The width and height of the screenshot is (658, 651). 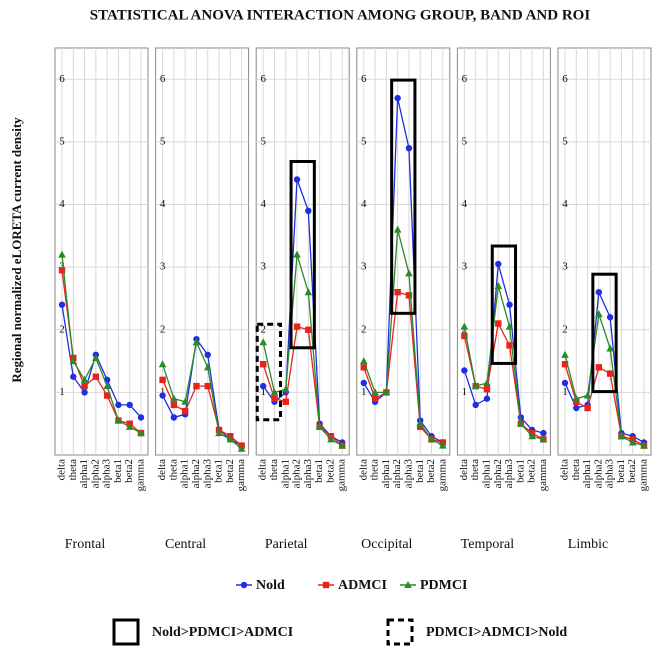 What do you see at coordinates (185, 544) in the screenshot?
I see `panel-label: Central` at bounding box center [185, 544].